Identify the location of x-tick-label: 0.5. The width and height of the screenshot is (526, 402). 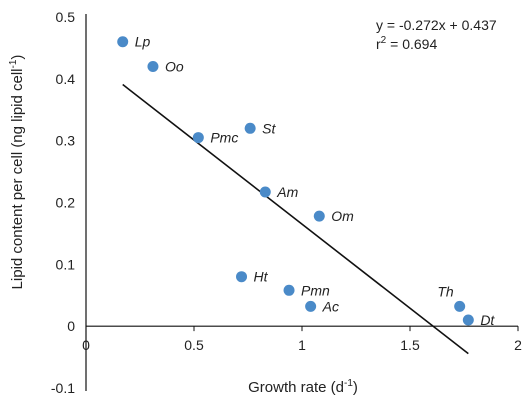
(194, 345).